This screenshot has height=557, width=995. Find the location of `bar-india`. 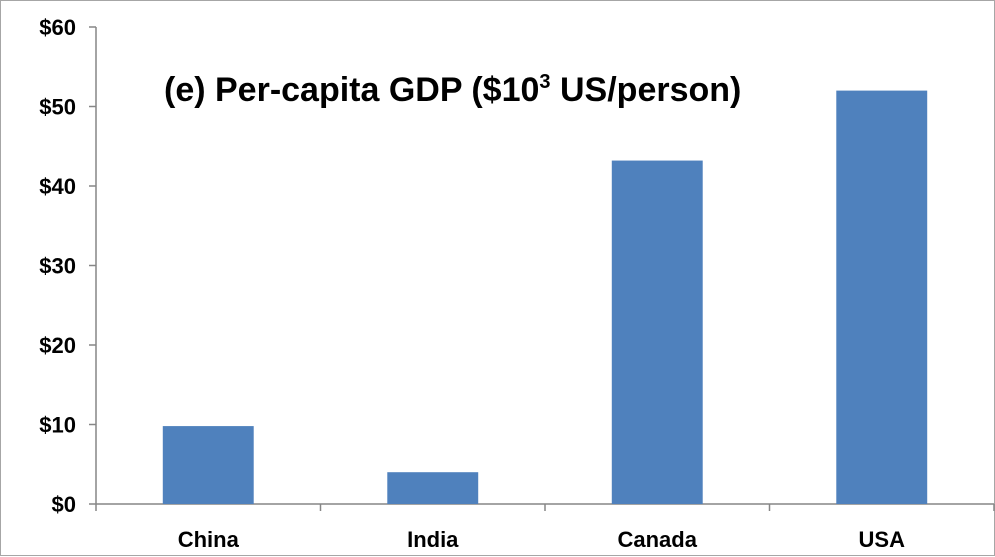

bar-india is located at coordinates (433, 488).